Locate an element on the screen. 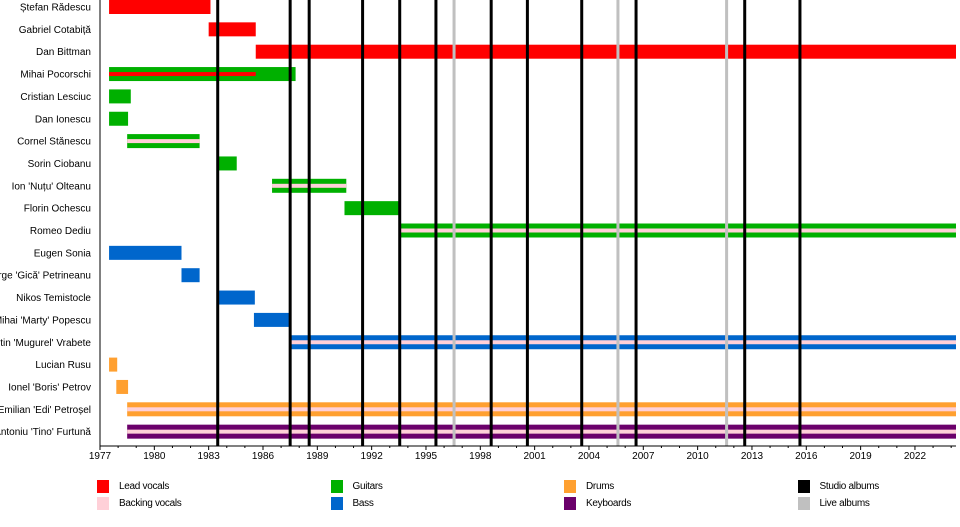  legend-item: Keyboards is located at coordinates (597, 503).